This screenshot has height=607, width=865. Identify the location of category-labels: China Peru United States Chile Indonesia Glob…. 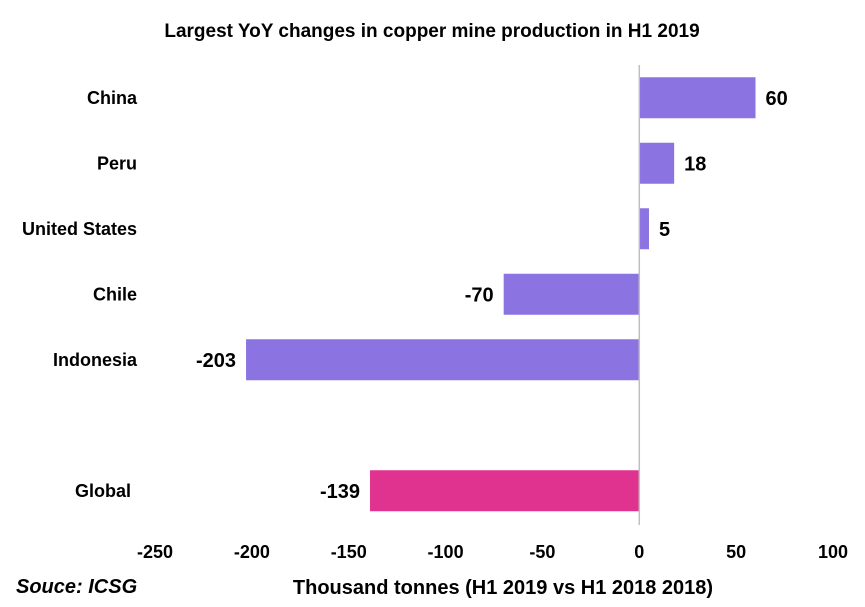
(80, 294).